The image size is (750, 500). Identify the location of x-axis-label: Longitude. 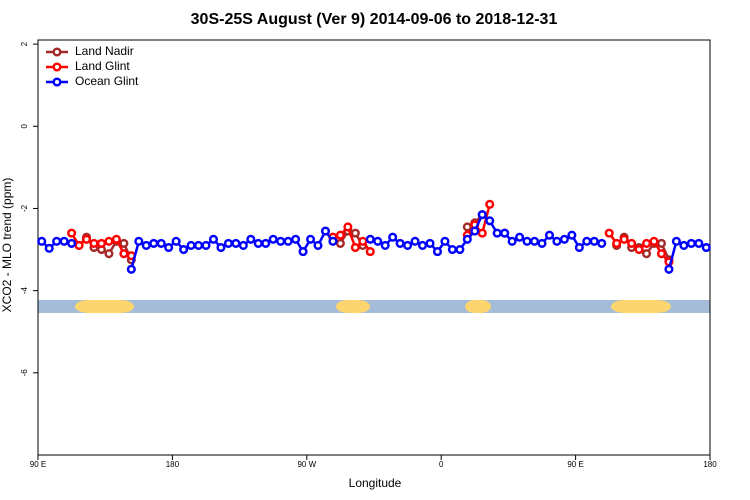
(375, 483).